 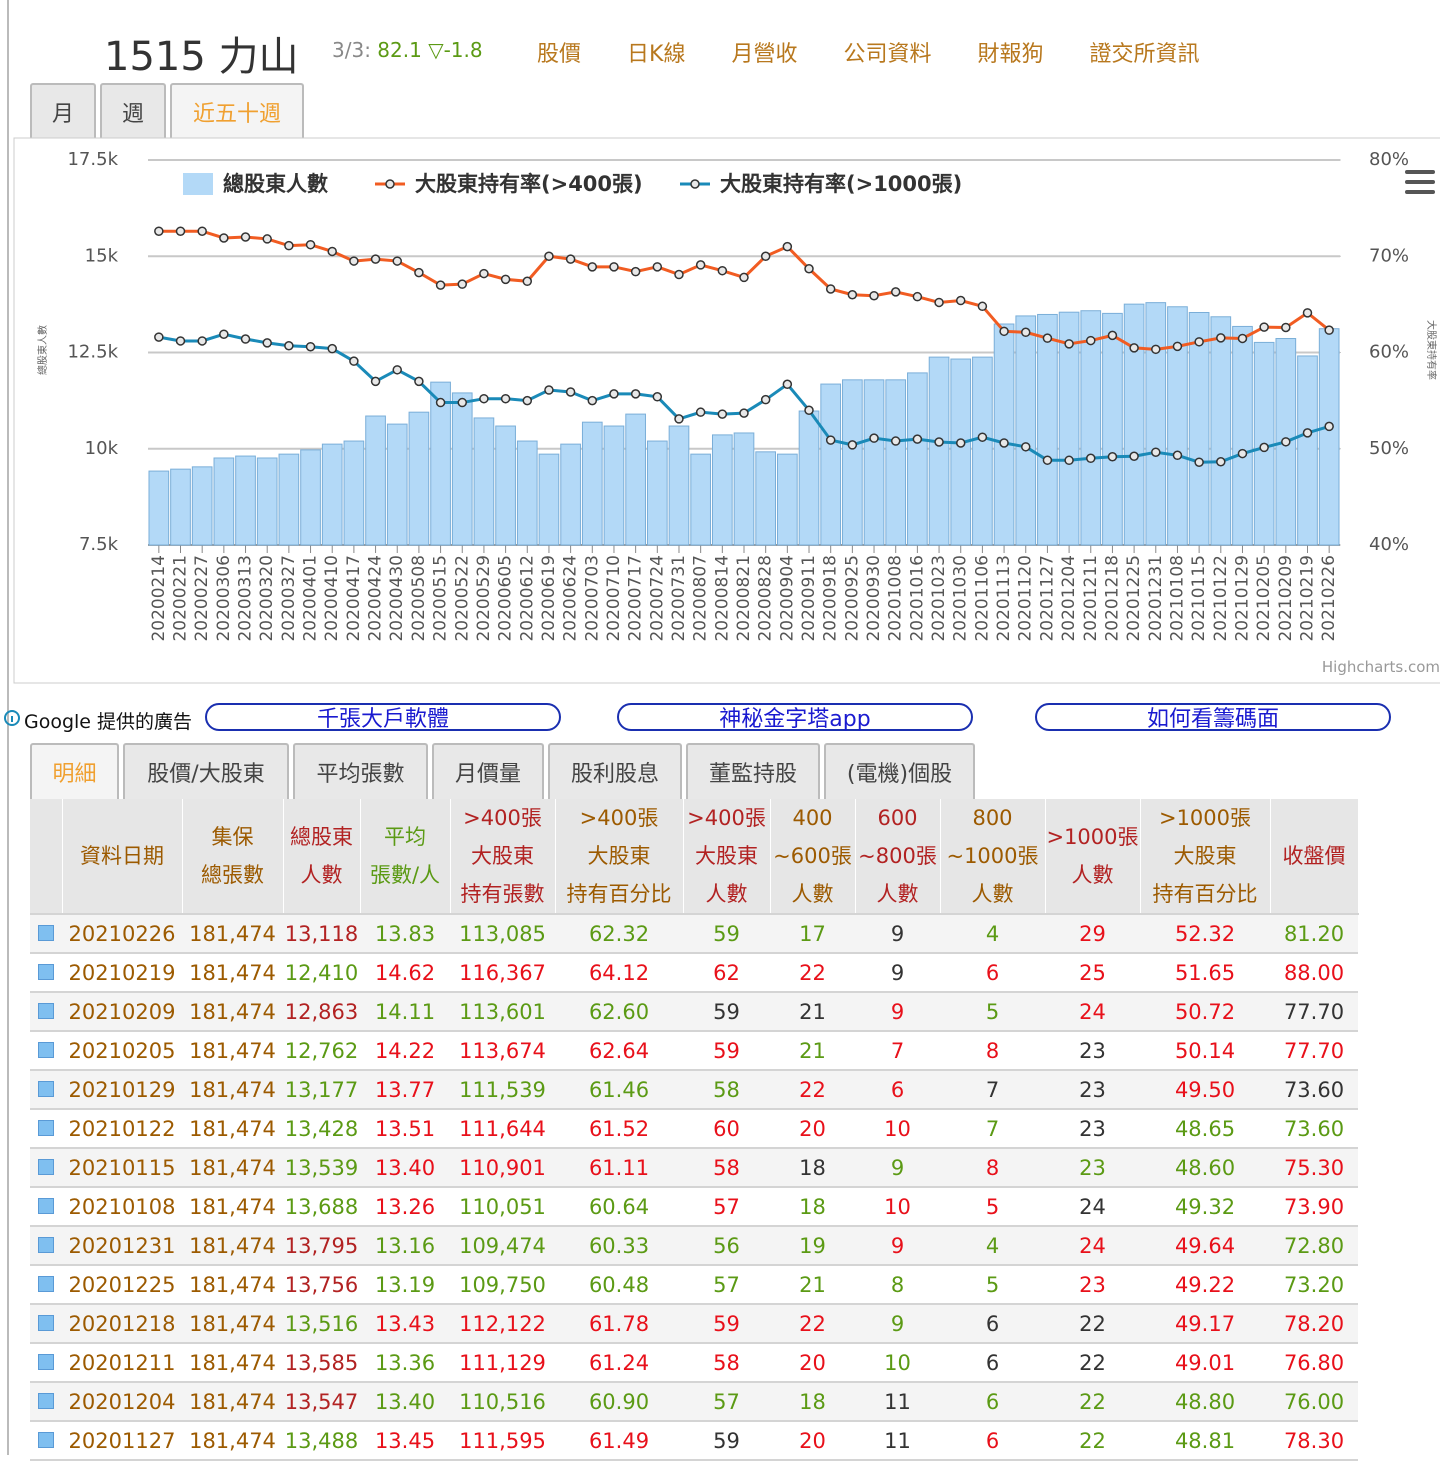 What do you see at coordinates (206, 771) in the screenshot?
I see `table-tab: 股價/大股東` at bounding box center [206, 771].